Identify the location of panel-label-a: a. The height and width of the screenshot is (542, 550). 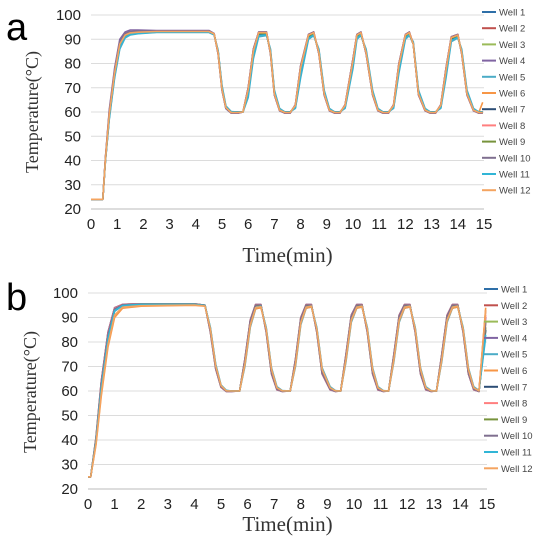
(17, 28).